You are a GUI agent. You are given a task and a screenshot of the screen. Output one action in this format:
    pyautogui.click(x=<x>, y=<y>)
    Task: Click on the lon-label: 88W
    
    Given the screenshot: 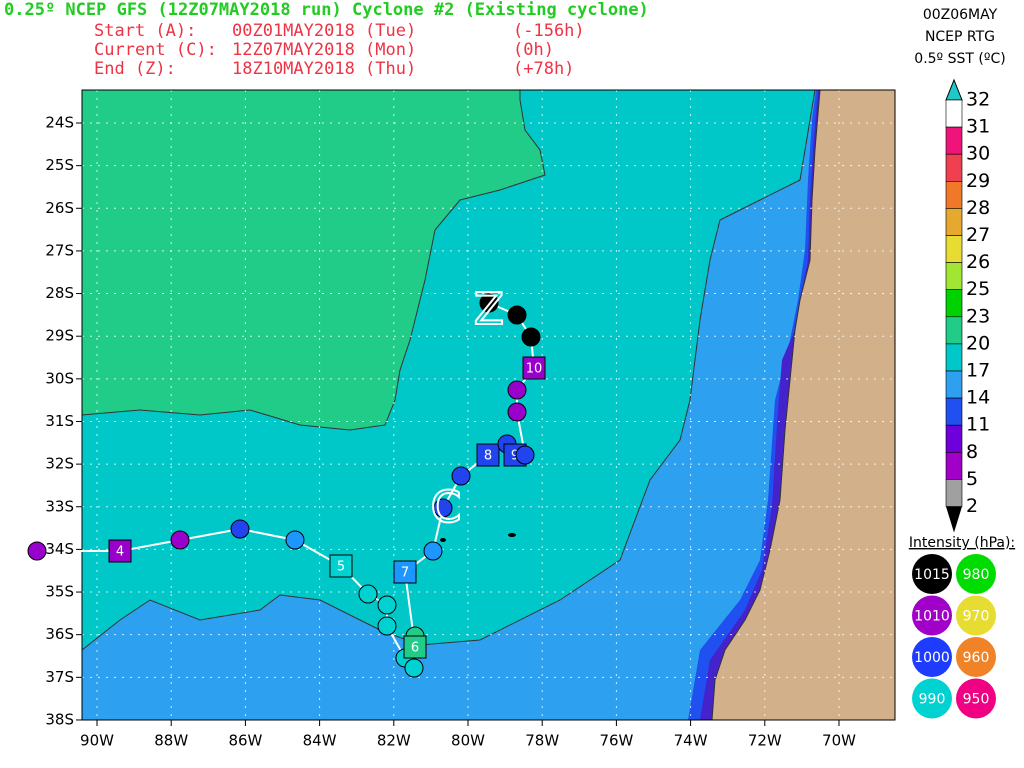 What is the action you would take?
    pyautogui.click(x=171, y=741)
    